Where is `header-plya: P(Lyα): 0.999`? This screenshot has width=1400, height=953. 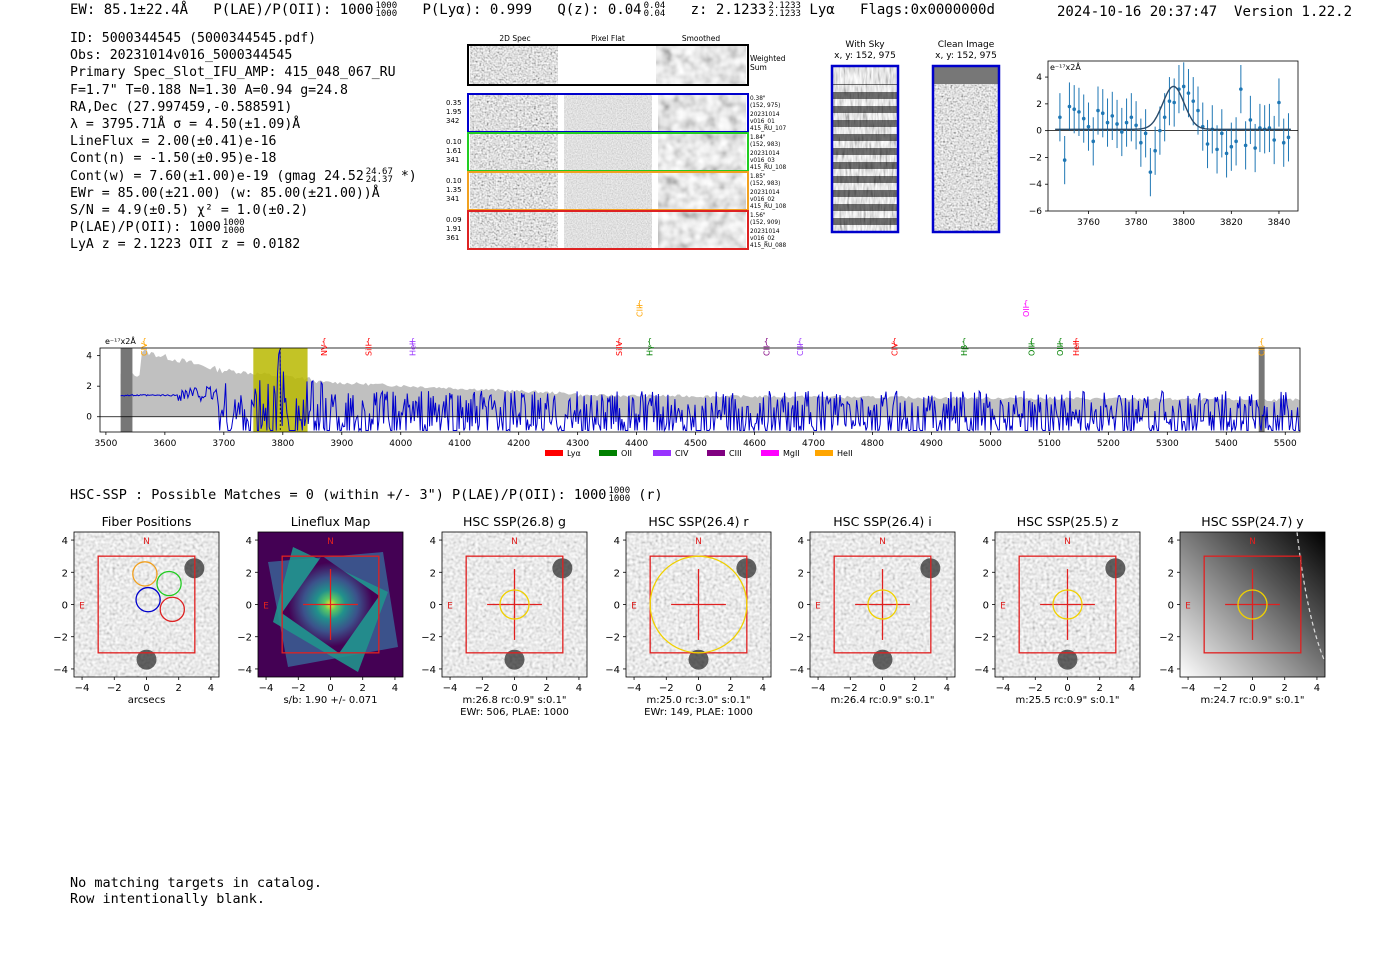 header-plya: P(Lyα): 0.999 is located at coordinates (477, 10).